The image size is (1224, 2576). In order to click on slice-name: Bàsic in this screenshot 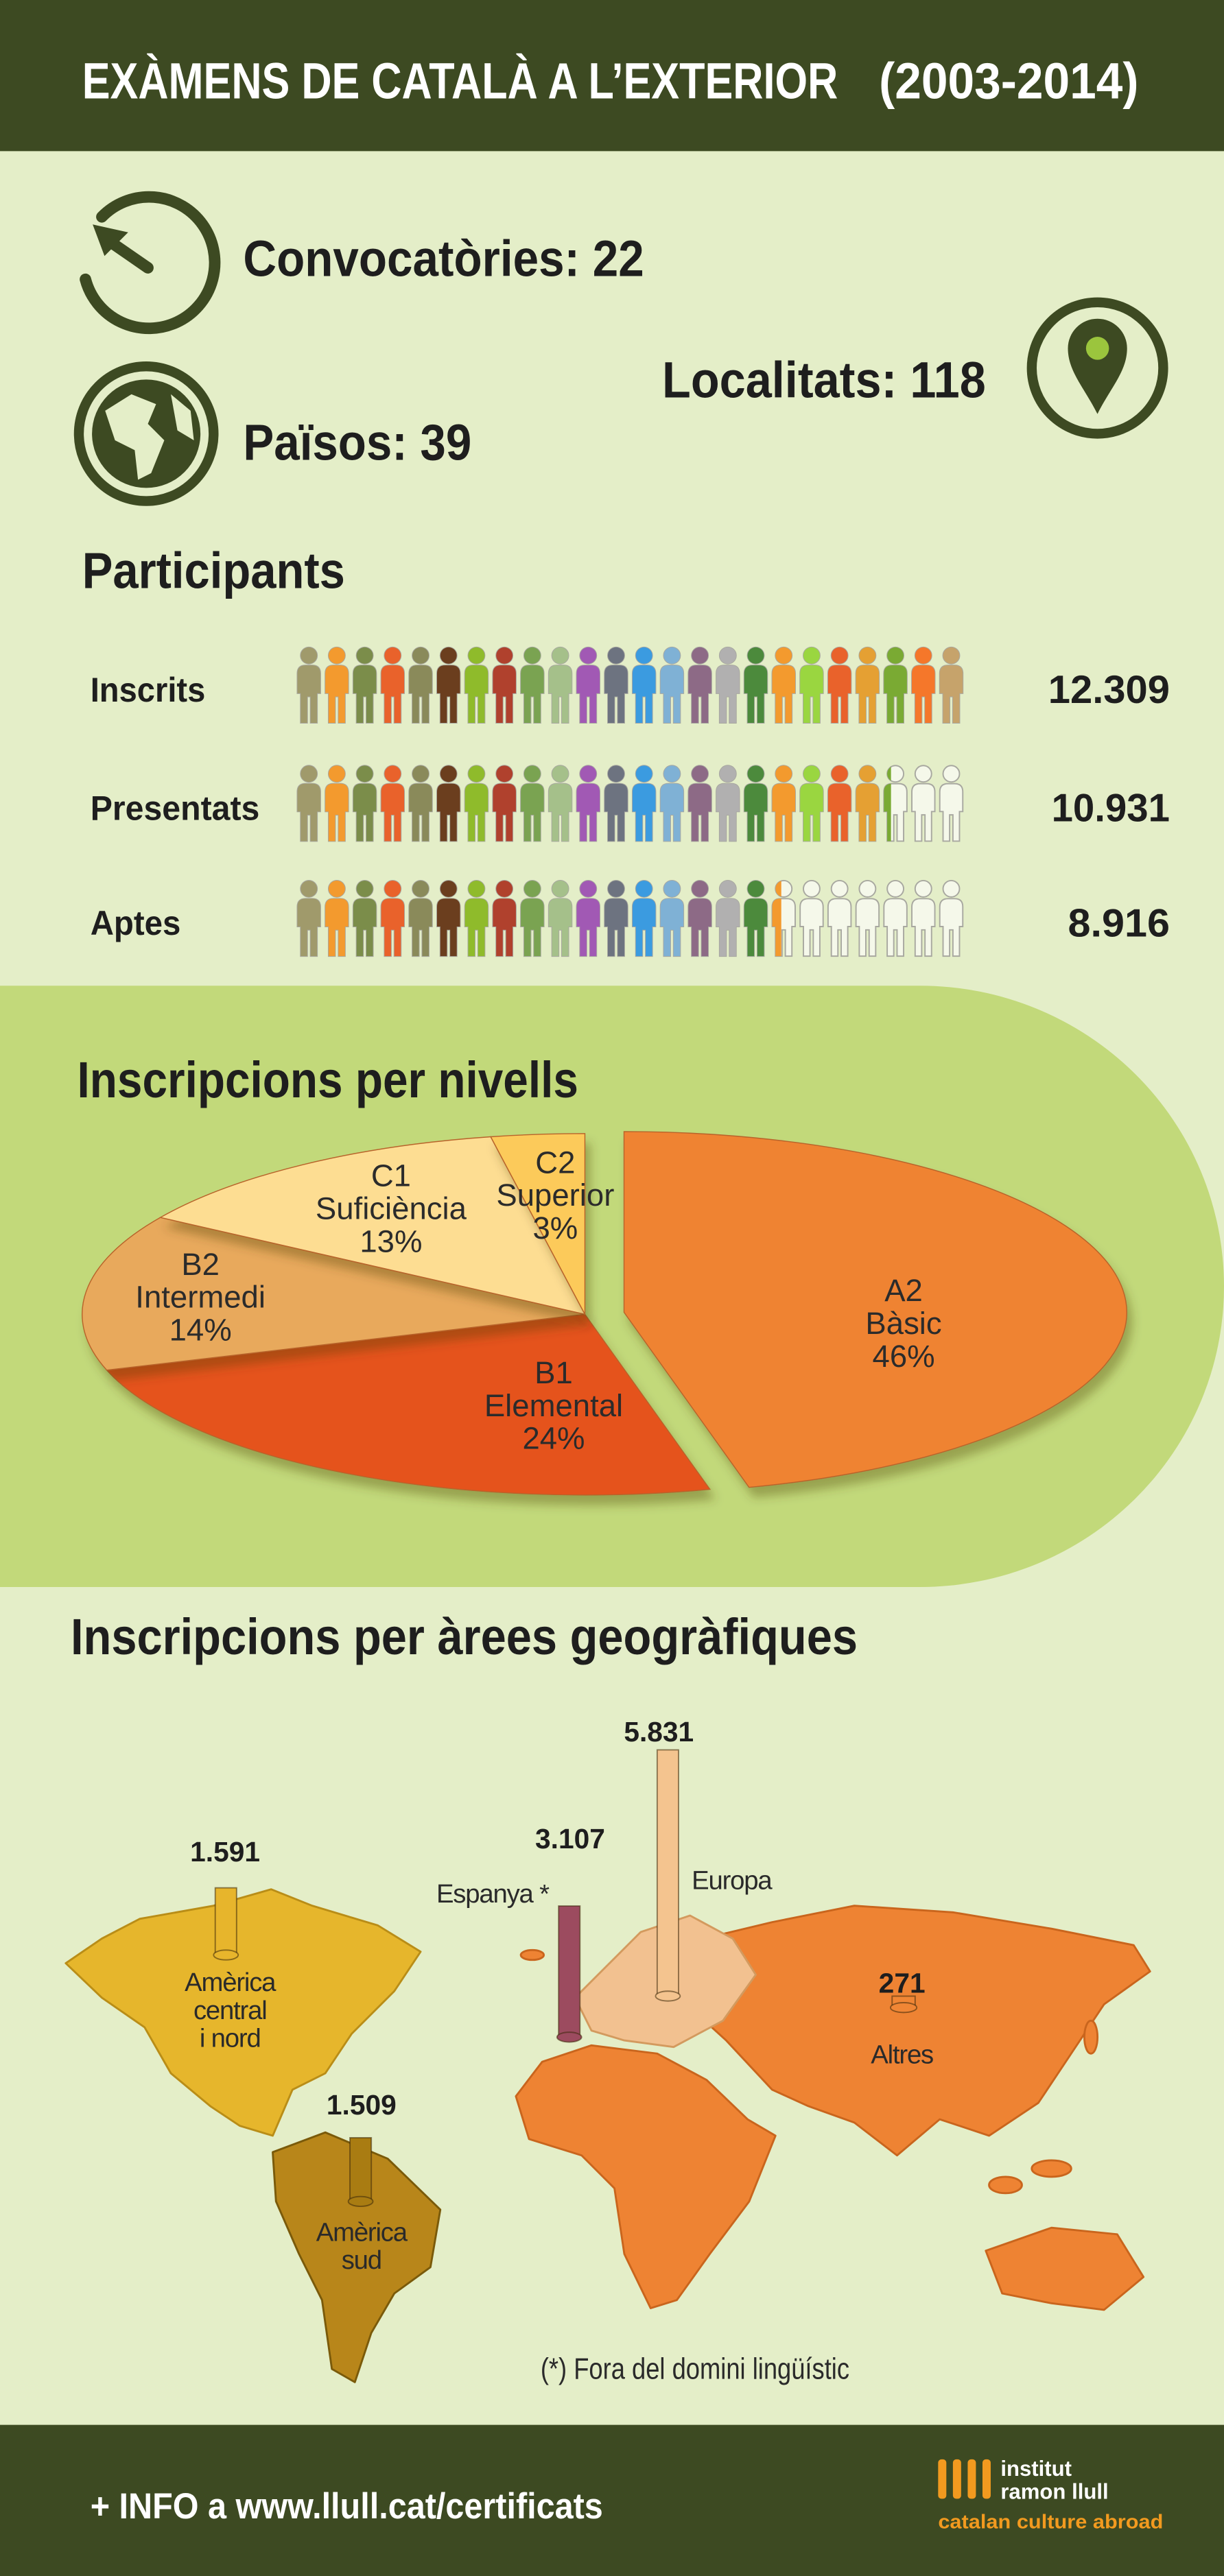, I will do `click(903, 1323)`.